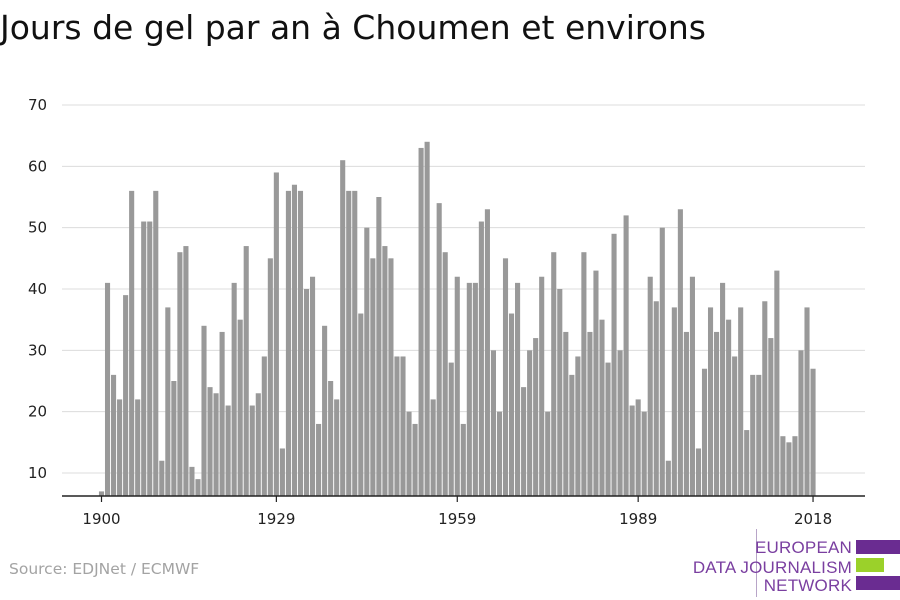 Image resolution: width=900 pixels, height=600 pixels. Describe the element at coordinates (457, 386) in the screenshot. I see `bar-1959` at that location.